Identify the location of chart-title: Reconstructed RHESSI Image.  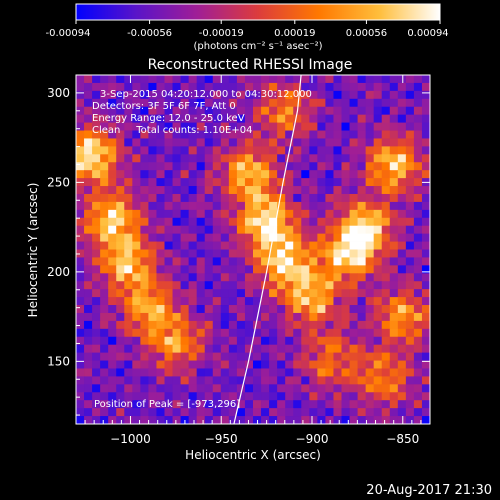
(250, 65).